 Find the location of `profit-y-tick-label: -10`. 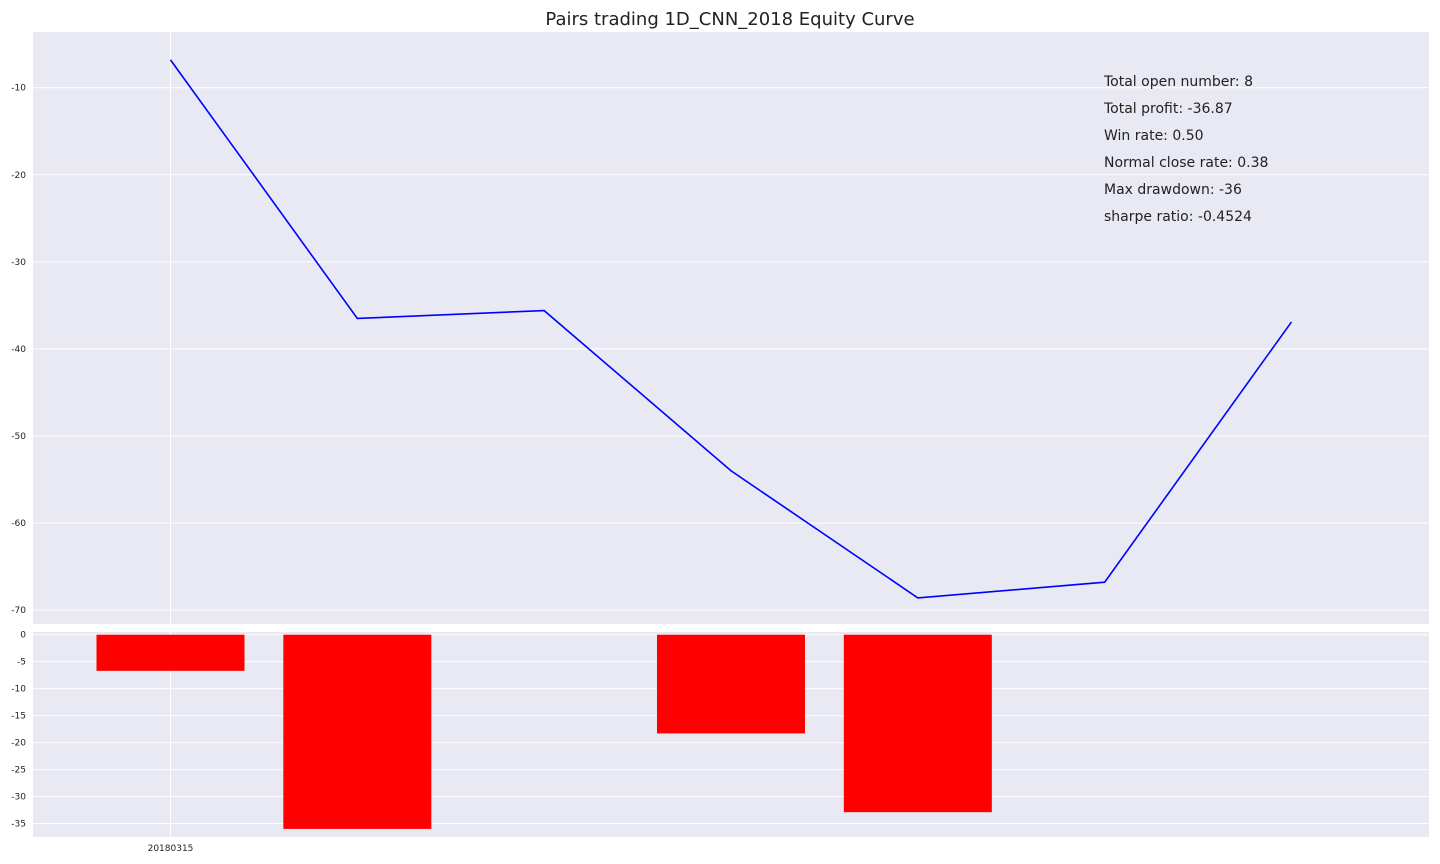

profit-y-tick-label: -10 is located at coordinates (18, 690).